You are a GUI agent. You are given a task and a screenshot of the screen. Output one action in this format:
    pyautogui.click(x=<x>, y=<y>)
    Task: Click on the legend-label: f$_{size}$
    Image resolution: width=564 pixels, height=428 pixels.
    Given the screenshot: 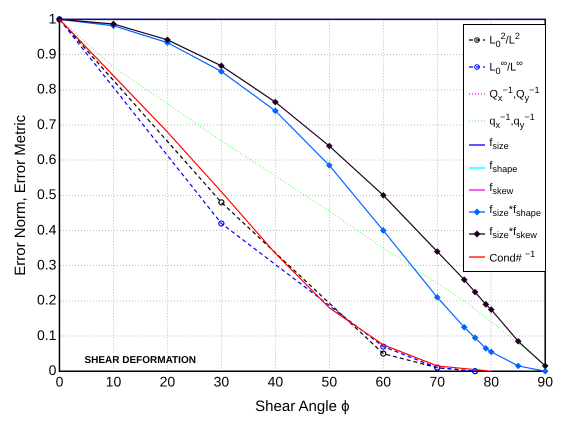 What is the action you would take?
    pyautogui.click(x=499, y=145)
    